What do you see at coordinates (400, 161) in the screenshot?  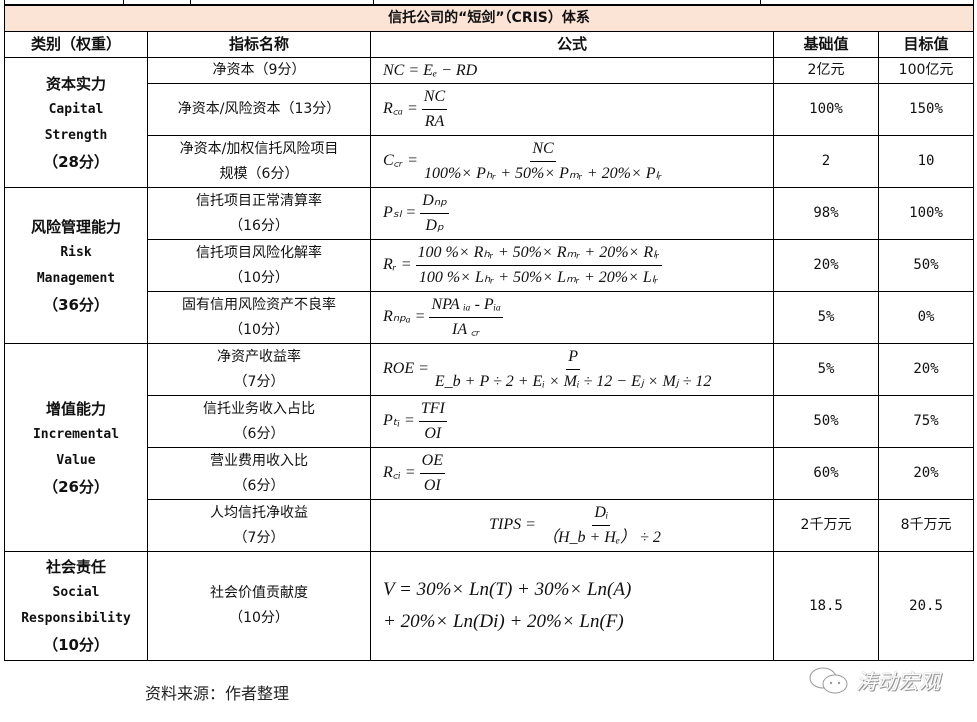 I see `formula-lhs: C꜀ᵣ =` at bounding box center [400, 161].